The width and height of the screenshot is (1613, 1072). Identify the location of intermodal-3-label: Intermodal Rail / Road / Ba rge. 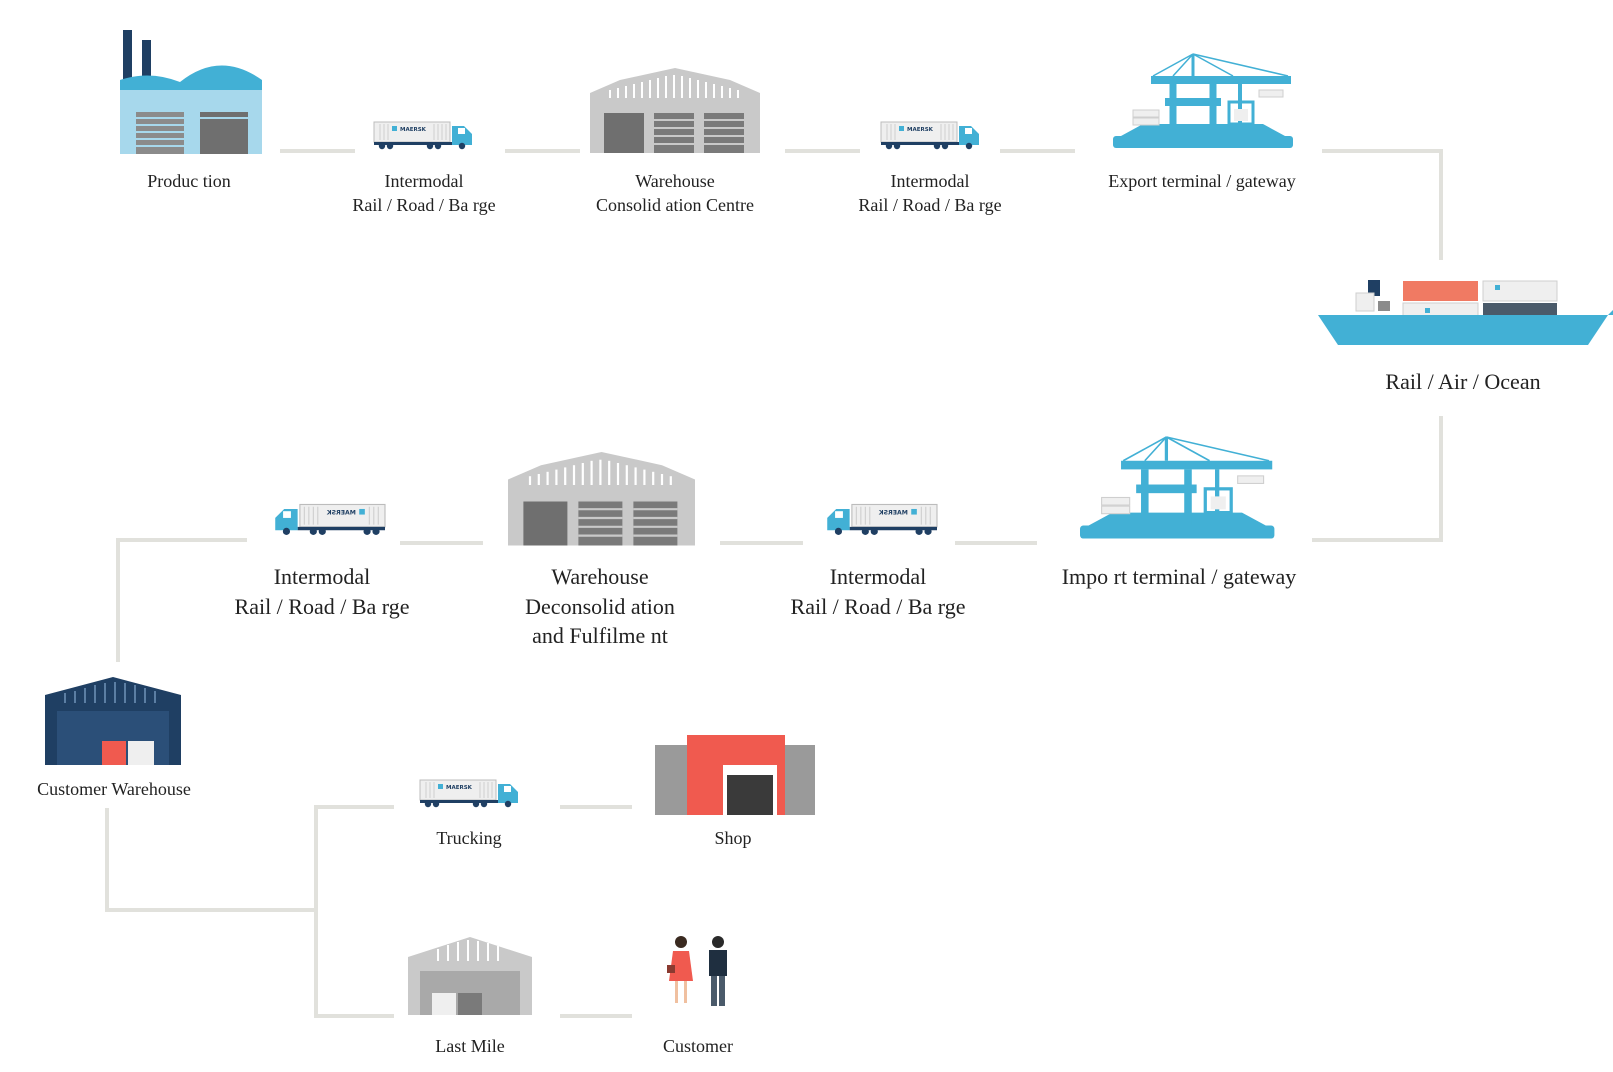
(322, 591).